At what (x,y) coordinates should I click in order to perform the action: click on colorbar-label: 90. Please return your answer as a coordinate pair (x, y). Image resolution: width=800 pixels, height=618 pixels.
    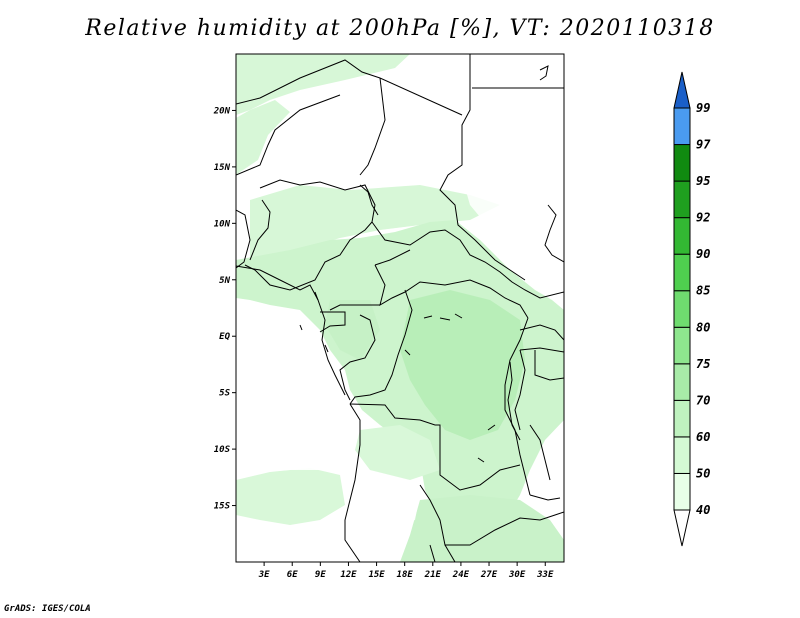
    Looking at the image, I should click on (703, 254).